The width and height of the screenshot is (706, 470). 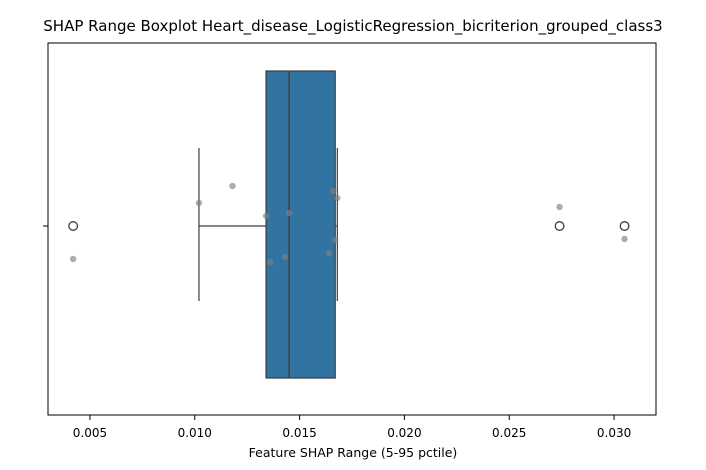 What do you see at coordinates (299, 433) in the screenshot?
I see `x-tick-label: 0.015` at bounding box center [299, 433].